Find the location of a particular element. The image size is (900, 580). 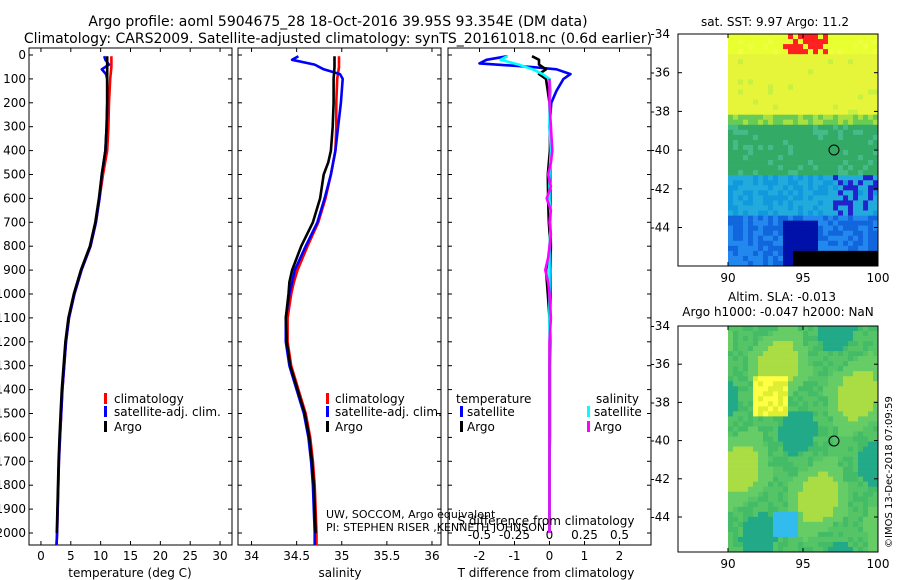

legend-argo-swatch is located at coordinates (105, 426).